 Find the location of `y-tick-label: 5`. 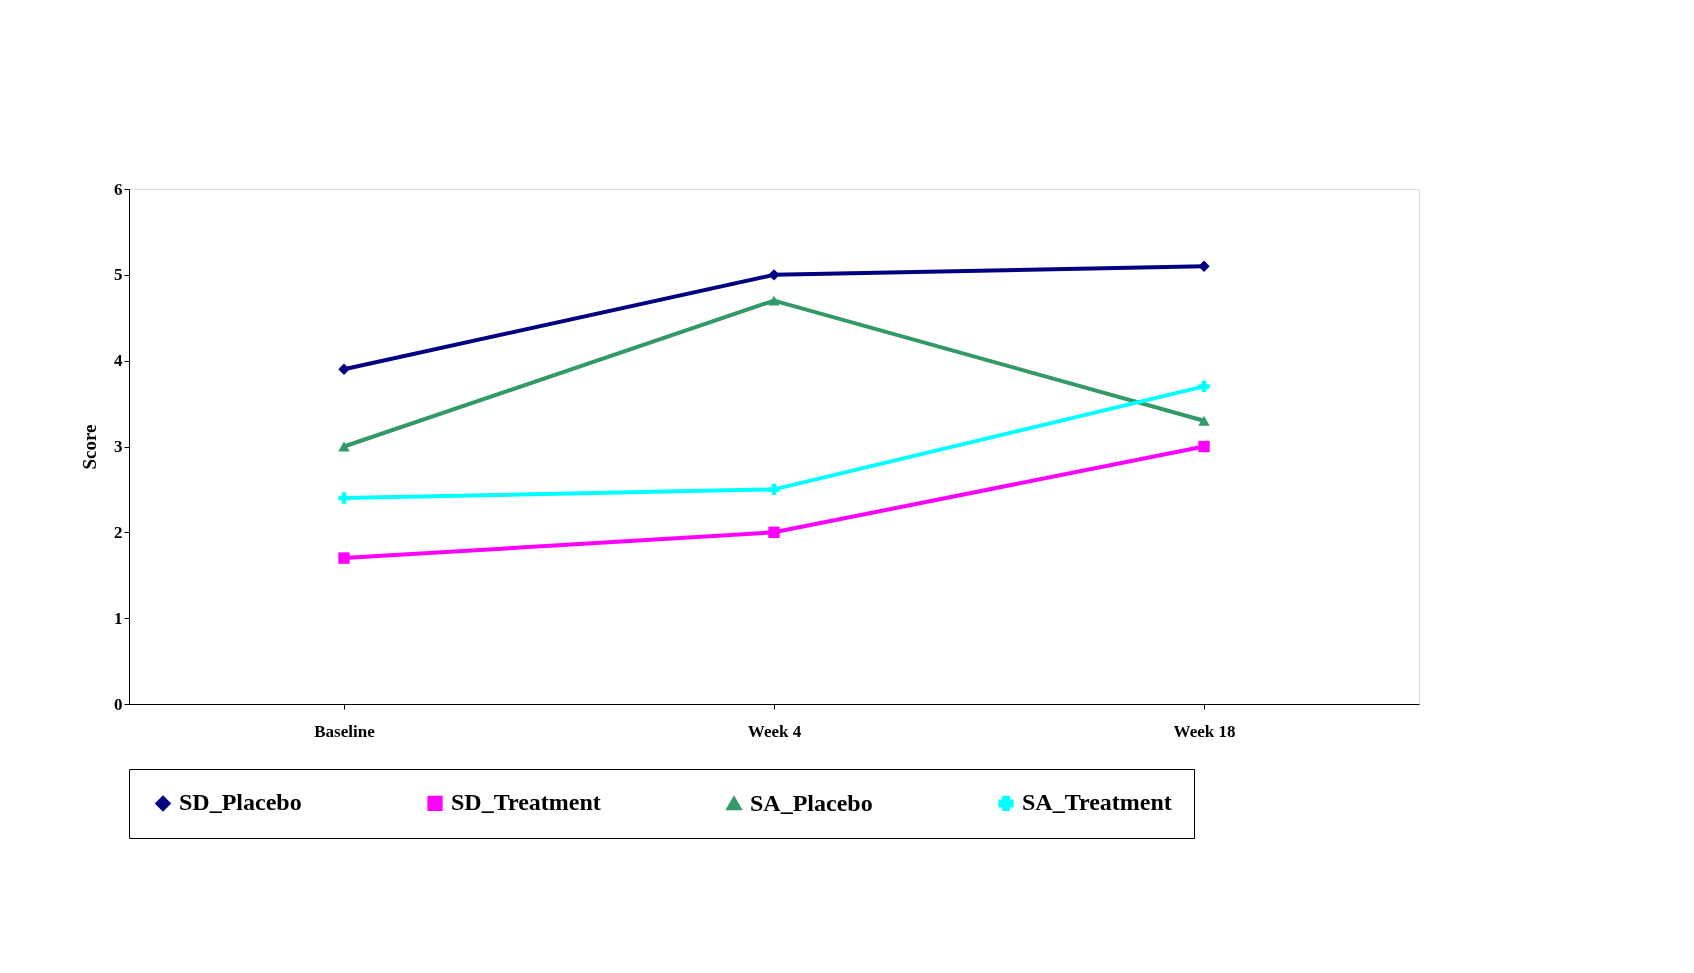

y-tick-label: 5 is located at coordinates (118, 275).